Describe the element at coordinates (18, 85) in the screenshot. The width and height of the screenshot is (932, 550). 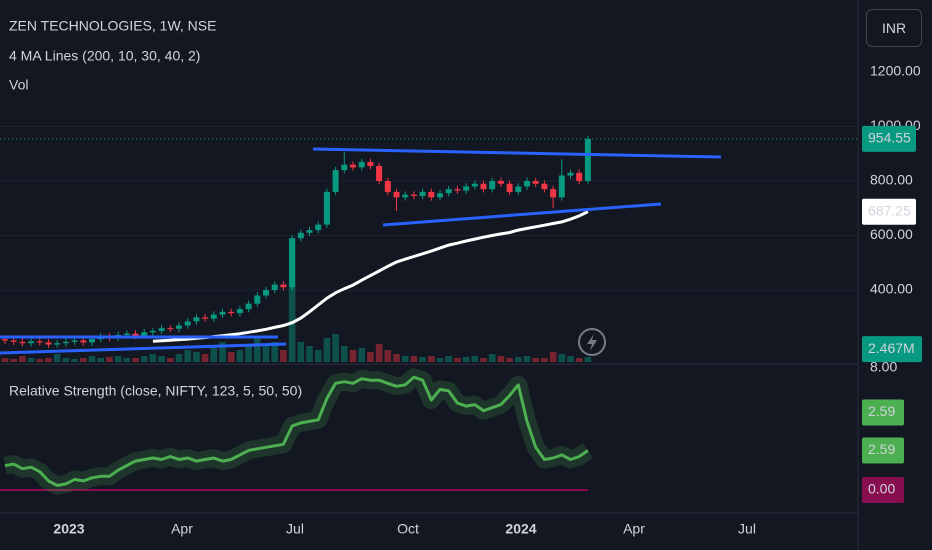
I see `volume-label: Vol` at that location.